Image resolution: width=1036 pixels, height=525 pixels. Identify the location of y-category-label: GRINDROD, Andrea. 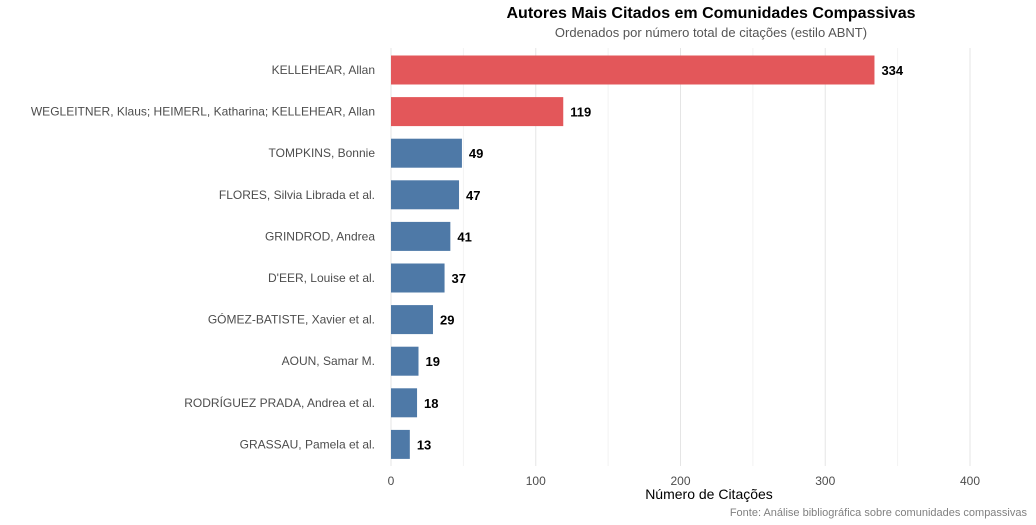
(320, 236).